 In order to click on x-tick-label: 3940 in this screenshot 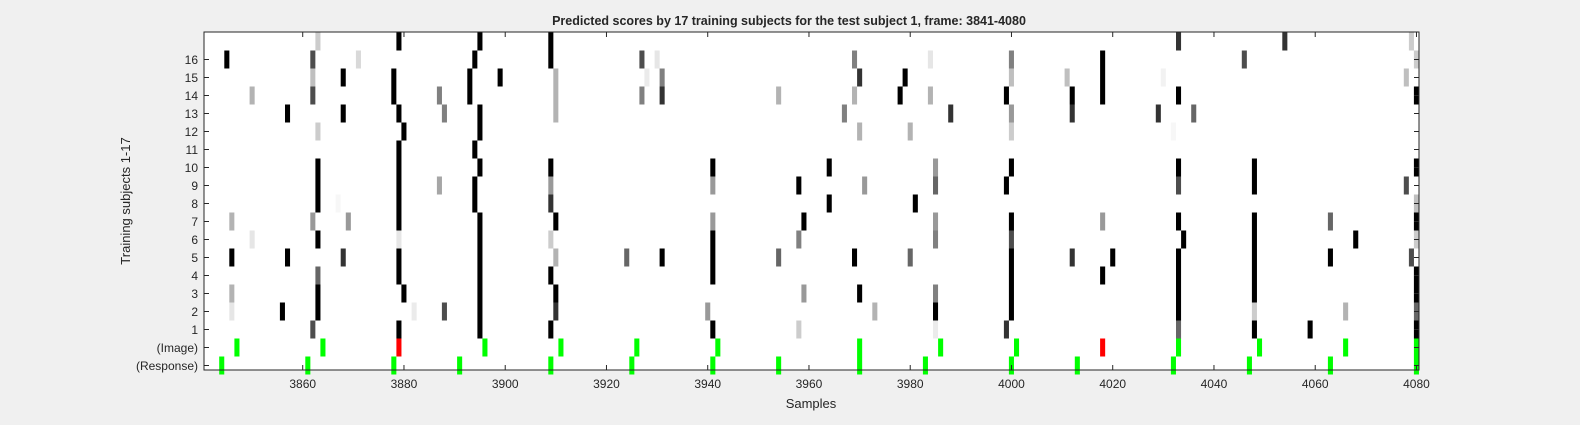, I will do `click(707, 384)`.